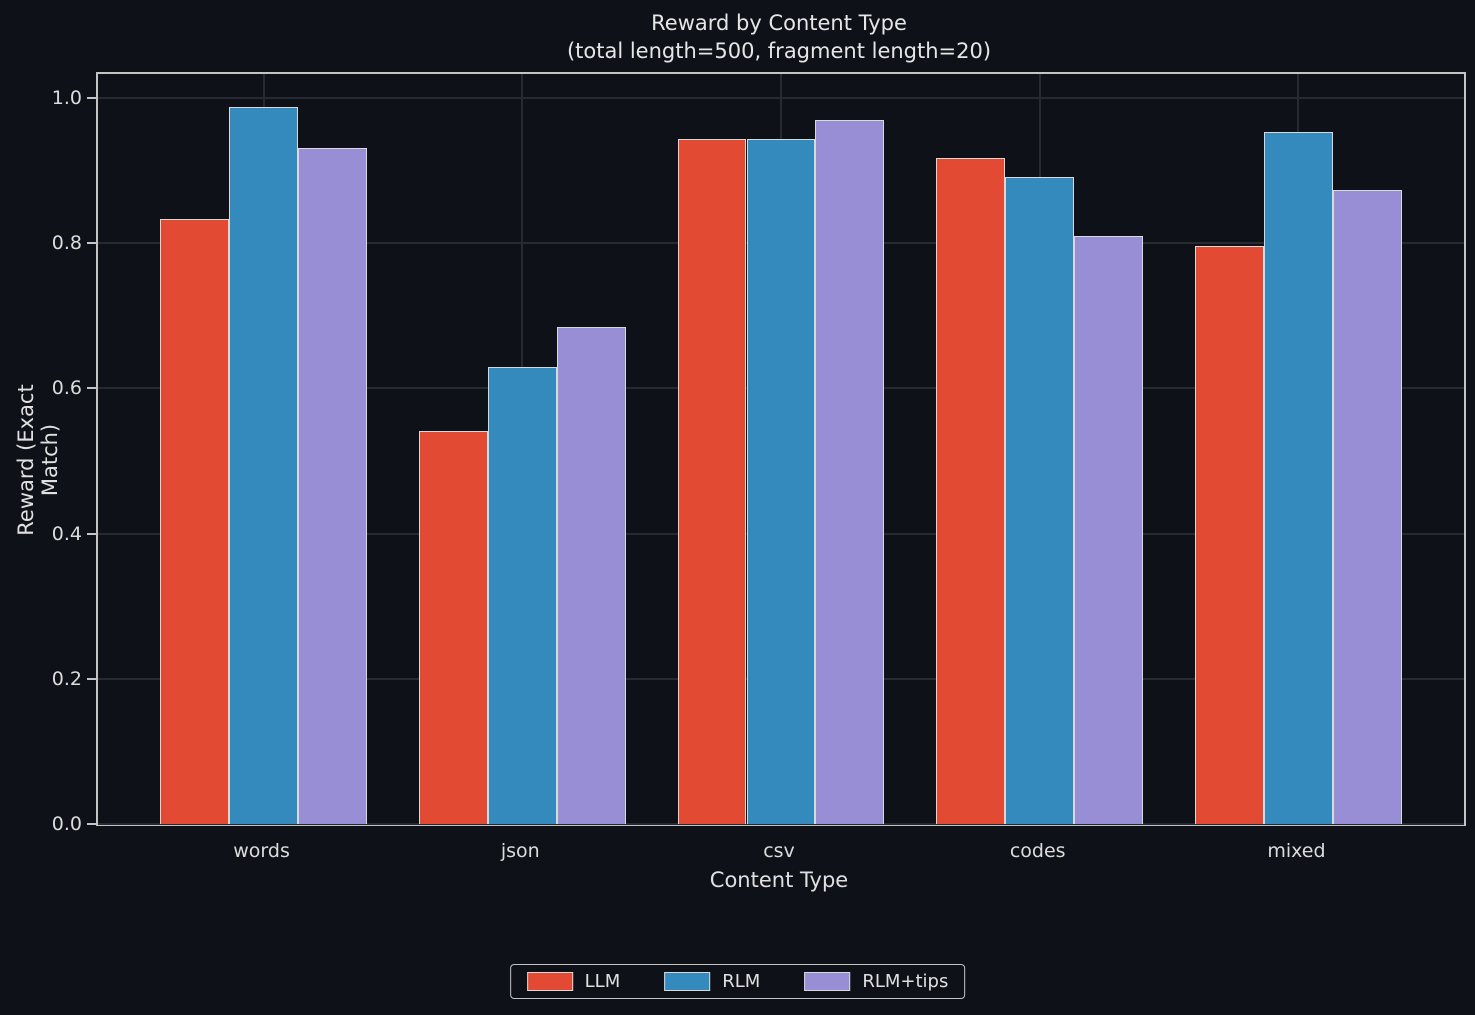  I want to click on x-tick-label-mixed: mixed, so click(1296, 851).